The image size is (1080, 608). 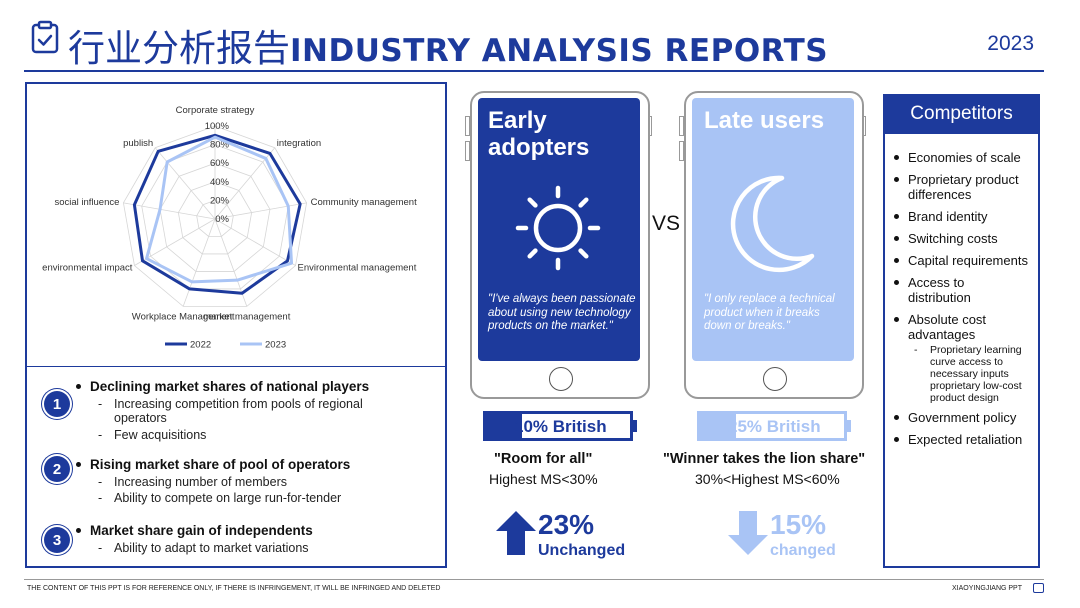 I want to click on competitor-factor: Economies of scale, so click(x=965, y=157).